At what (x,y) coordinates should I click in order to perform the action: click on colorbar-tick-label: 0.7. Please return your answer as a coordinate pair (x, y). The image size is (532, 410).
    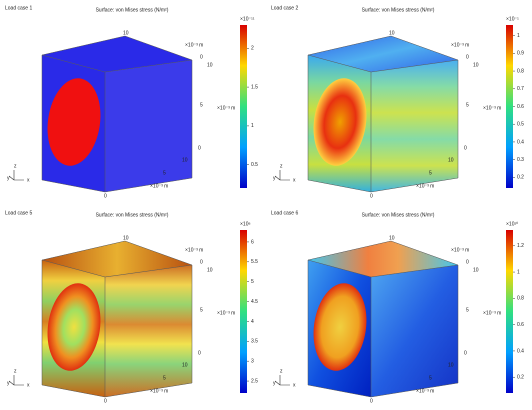
    Looking at the image, I should click on (520, 89).